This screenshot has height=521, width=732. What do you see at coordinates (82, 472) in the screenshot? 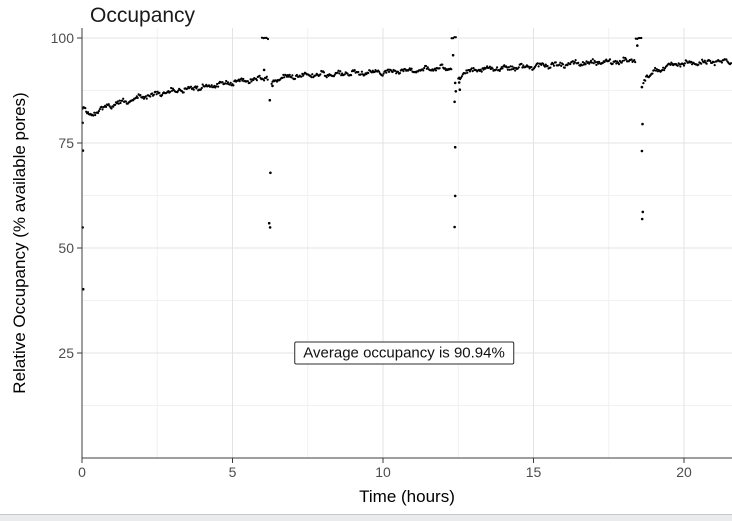
I see `x-tick-label: 0` at bounding box center [82, 472].